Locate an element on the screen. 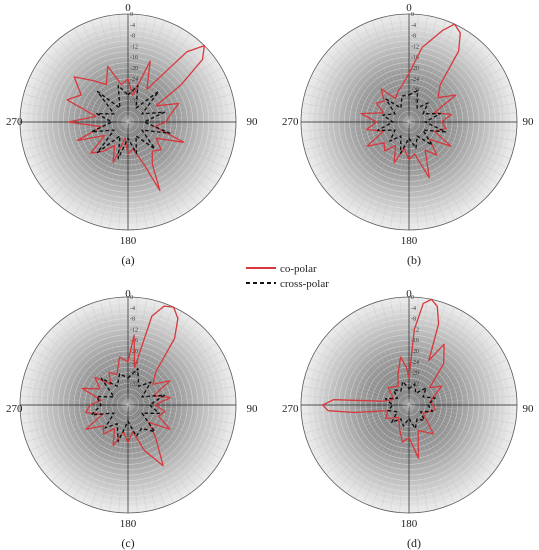  angle-label-270-d: 270 is located at coordinates (290, 409).